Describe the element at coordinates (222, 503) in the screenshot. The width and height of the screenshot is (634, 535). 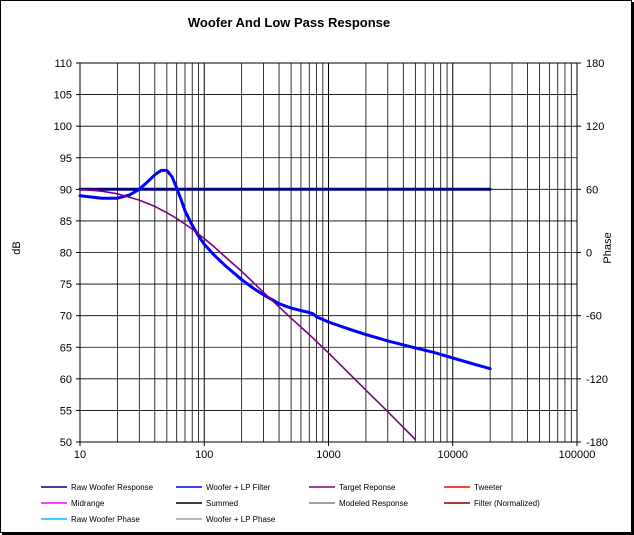
I see `legend-entry: Summed` at that location.